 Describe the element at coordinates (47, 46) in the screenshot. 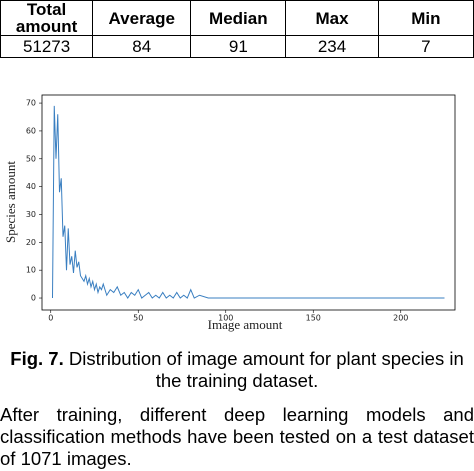

I see `data-cell: 51273` at that location.